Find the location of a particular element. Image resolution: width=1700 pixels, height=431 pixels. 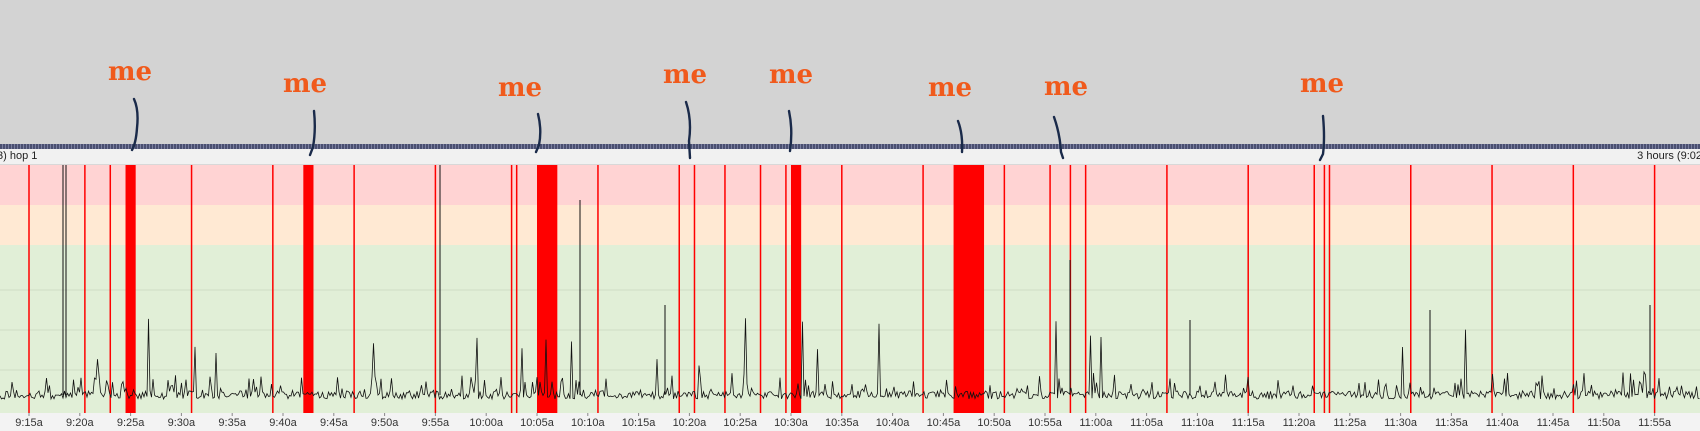

x-tick-label: 11:20a is located at coordinates (1300, 423).